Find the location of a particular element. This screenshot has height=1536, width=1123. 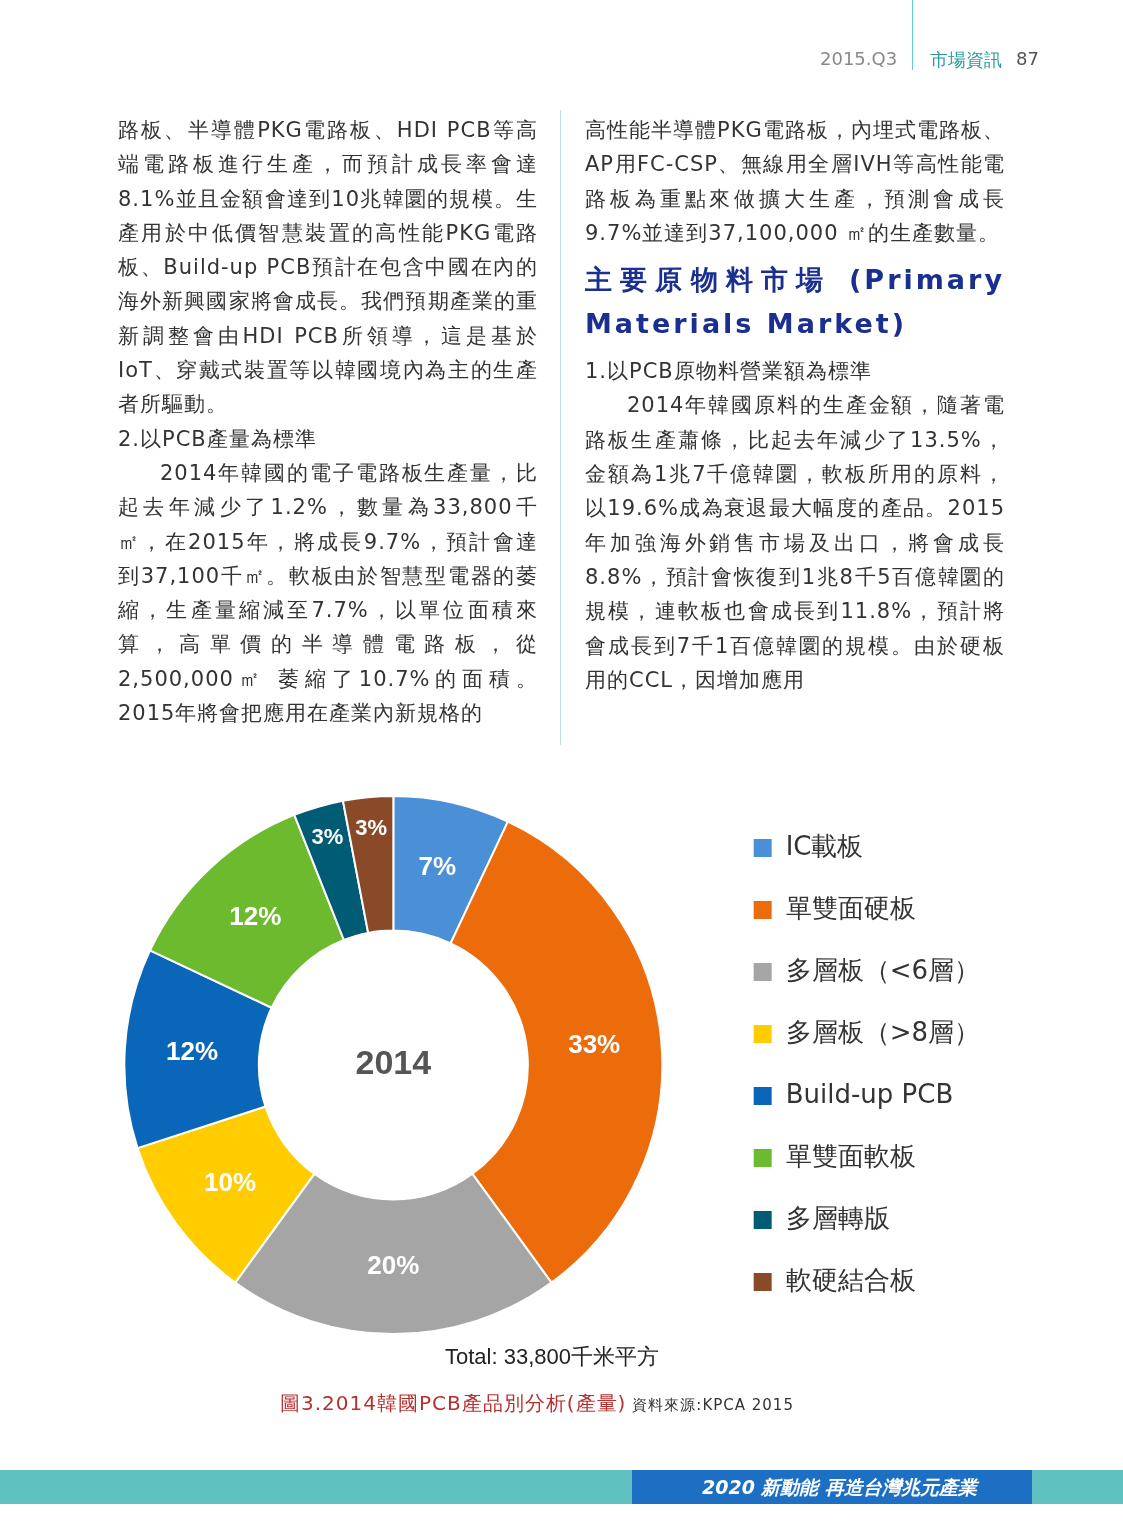

legend-label: 多層板（<6層） is located at coordinates (882, 969).